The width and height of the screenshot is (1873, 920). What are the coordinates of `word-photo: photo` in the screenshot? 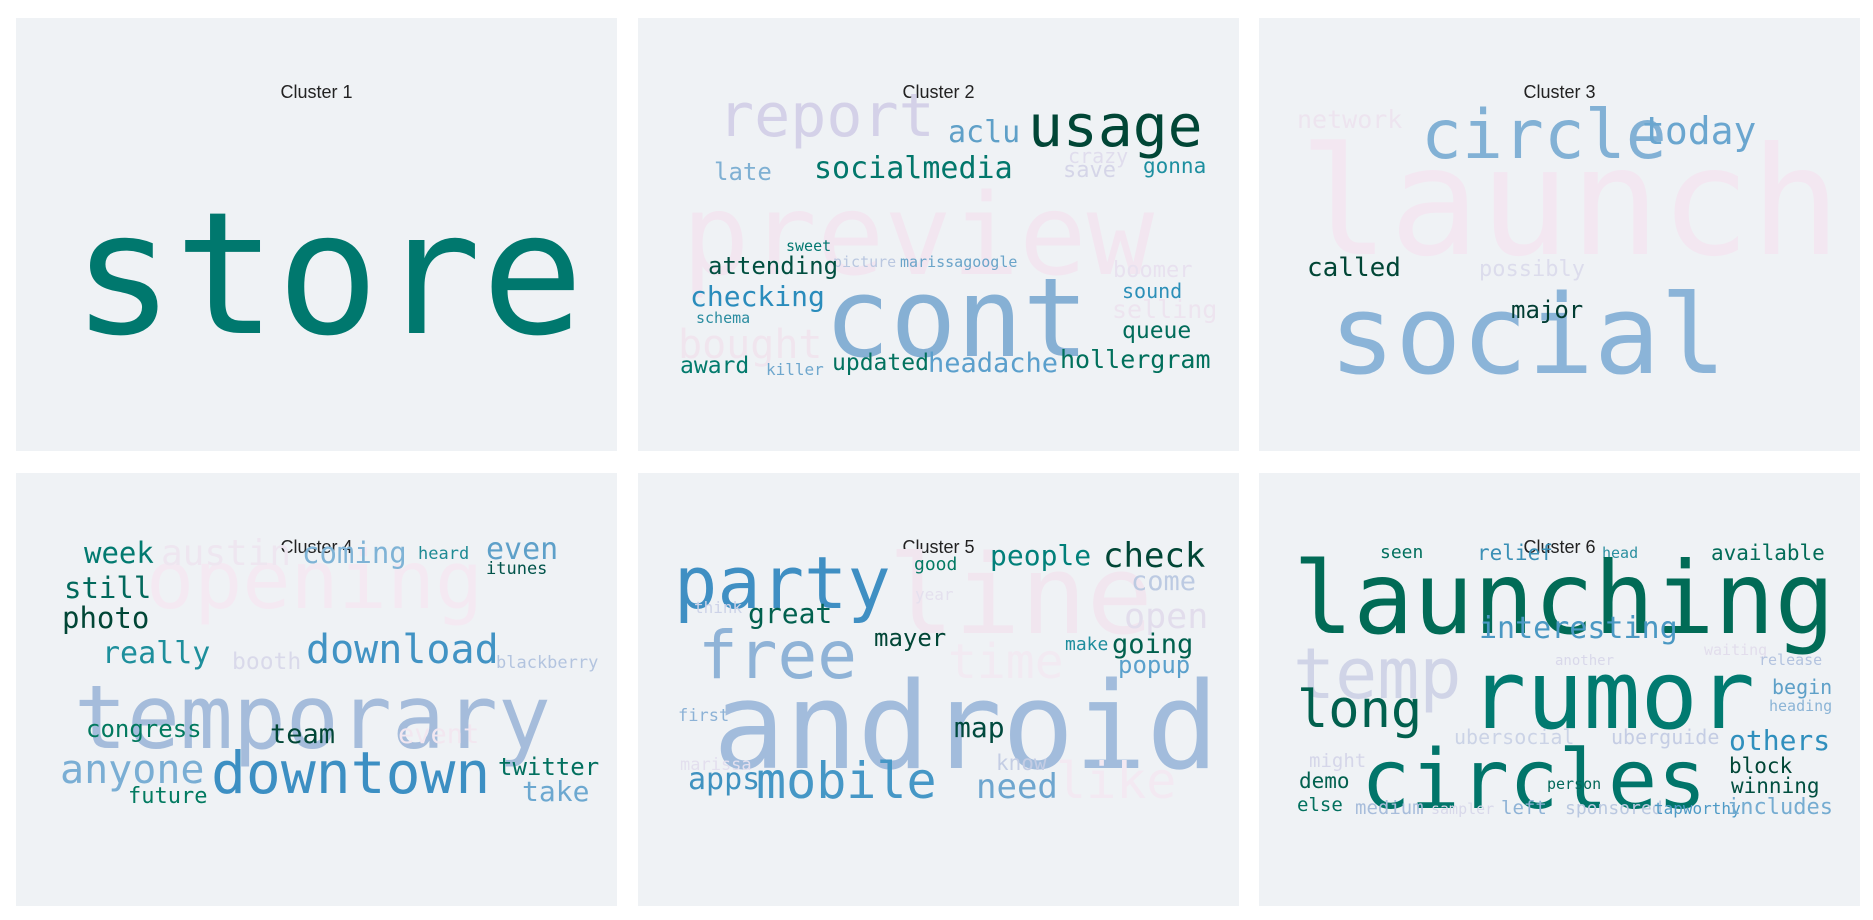 It's located at (105, 618).